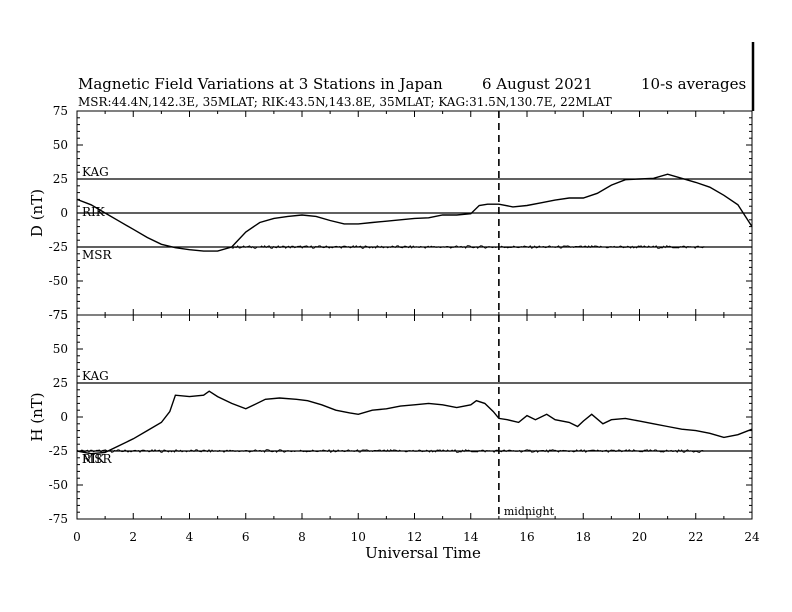 Image resolution: width=792 pixels, height=612 pixels. What do you see at coordinates (693, 84) in the screenshot?
I see `chart-averaging: 10-s averages` at bounding box center [693, 84].